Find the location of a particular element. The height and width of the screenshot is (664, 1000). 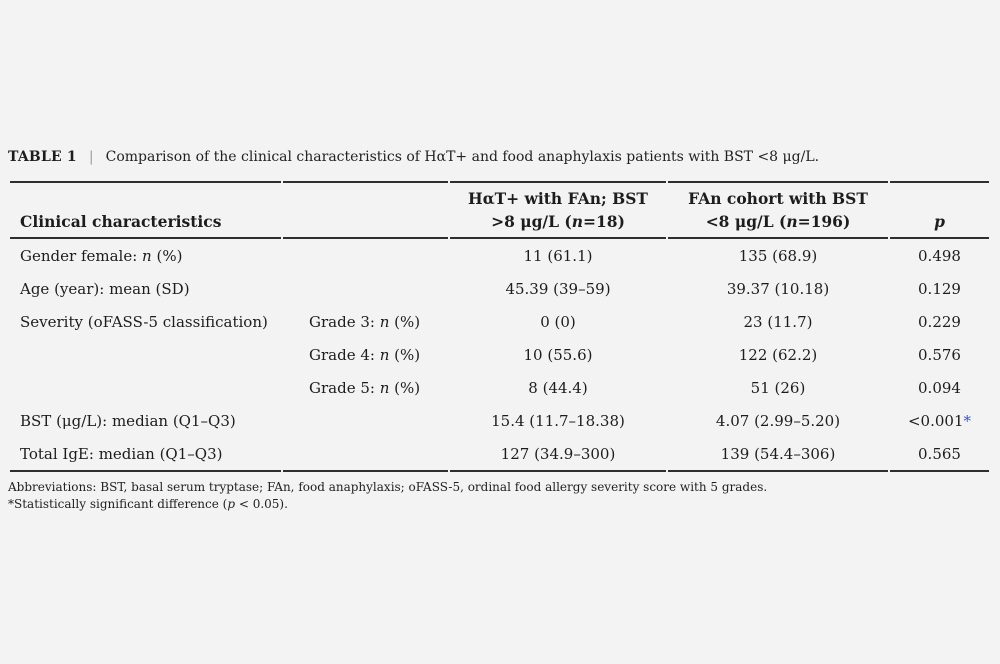

row-sublabel: Grade 5: n (%) is located at coordinates (365, 387).